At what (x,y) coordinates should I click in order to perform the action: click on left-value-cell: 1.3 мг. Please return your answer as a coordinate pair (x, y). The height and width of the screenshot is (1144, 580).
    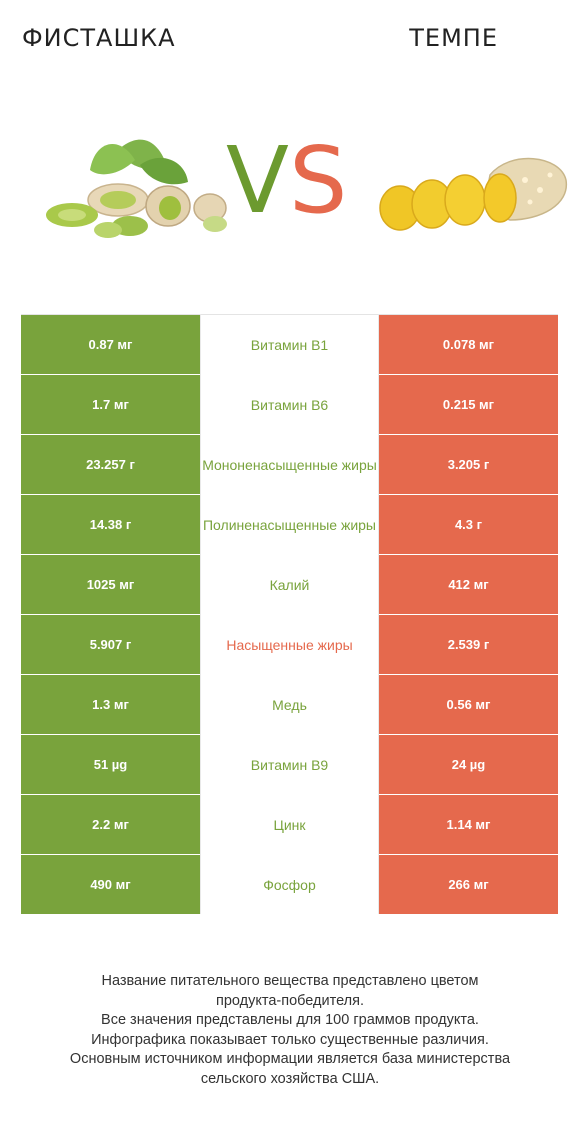
    Looking at the image, I should click on (110, 704).